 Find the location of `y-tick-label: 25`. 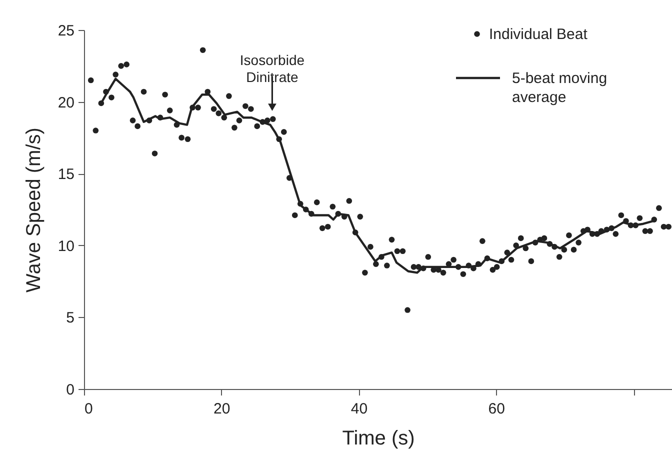

y-tick-label: 25 is located at coordinates (66, 31).